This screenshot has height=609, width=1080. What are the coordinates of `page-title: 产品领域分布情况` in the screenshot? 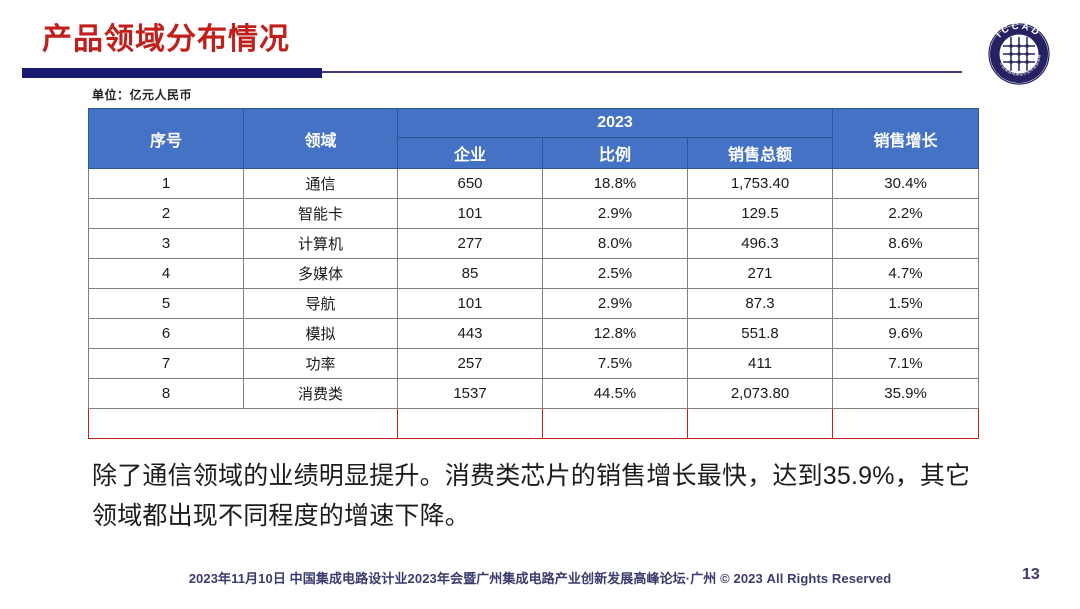 It's located at (166, 39).